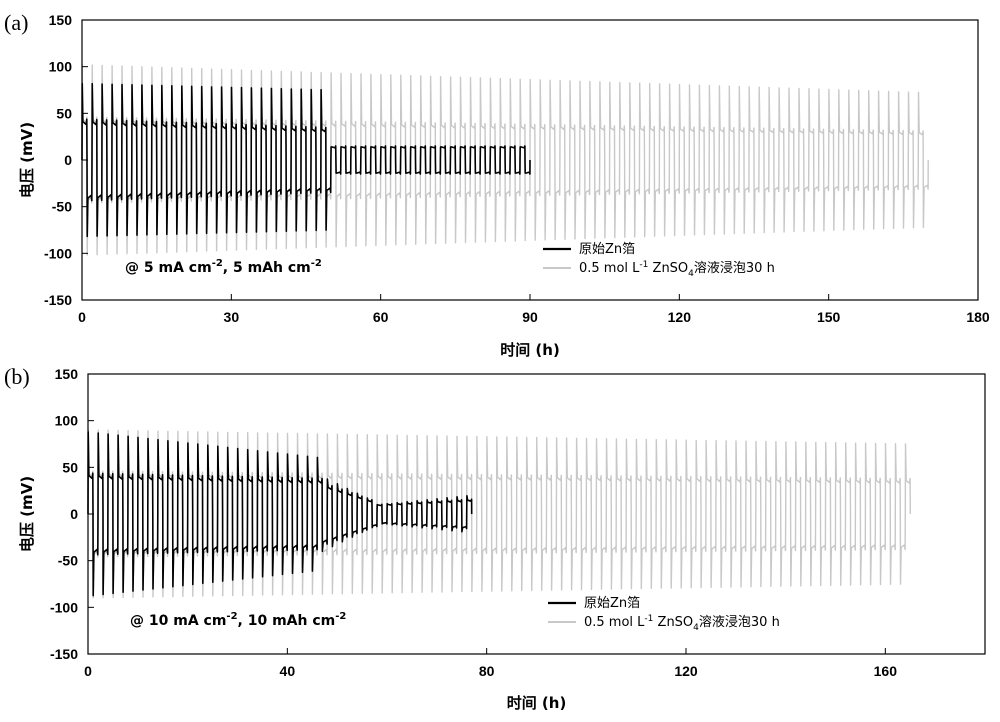  What do you see at coordinates (829, 317) in the screenshot?
I see `x-tick-label: 150` at bounding box center [829, 317].